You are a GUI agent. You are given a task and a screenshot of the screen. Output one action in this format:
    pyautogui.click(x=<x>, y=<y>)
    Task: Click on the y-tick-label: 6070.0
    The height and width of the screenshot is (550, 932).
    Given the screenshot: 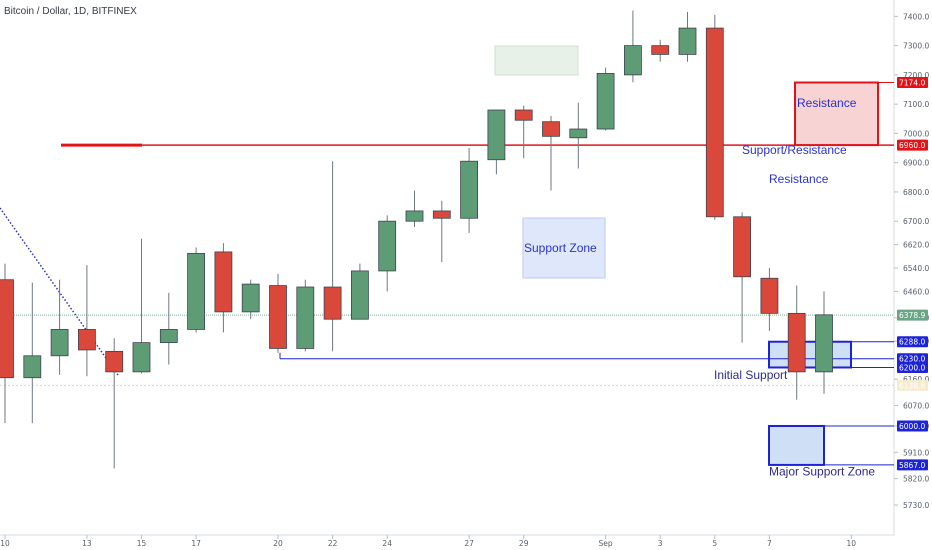 What is the action you would take?
    pyautogui.click(x=916, y=406)
    